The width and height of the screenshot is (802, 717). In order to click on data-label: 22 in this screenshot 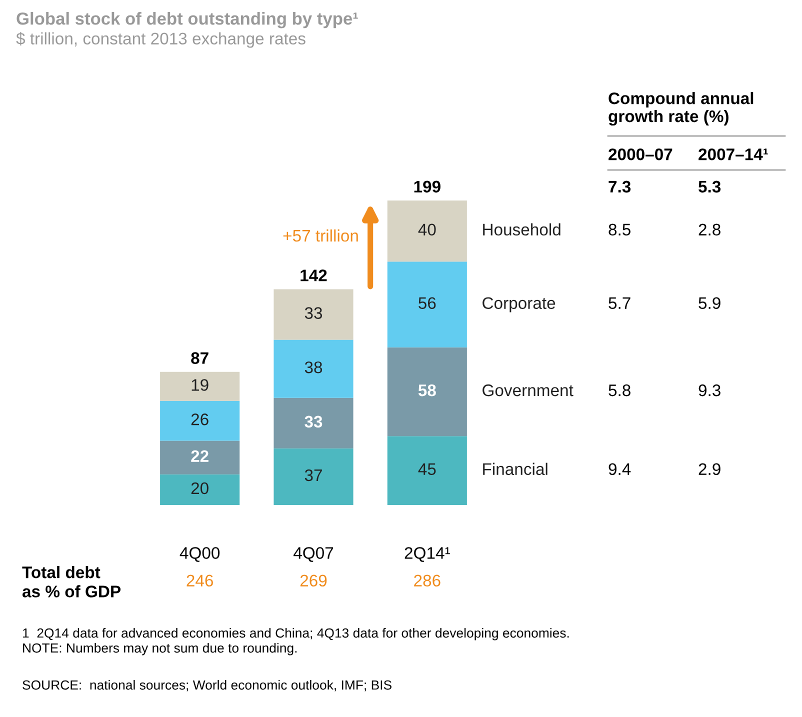, I will do `click(199, 456)`.